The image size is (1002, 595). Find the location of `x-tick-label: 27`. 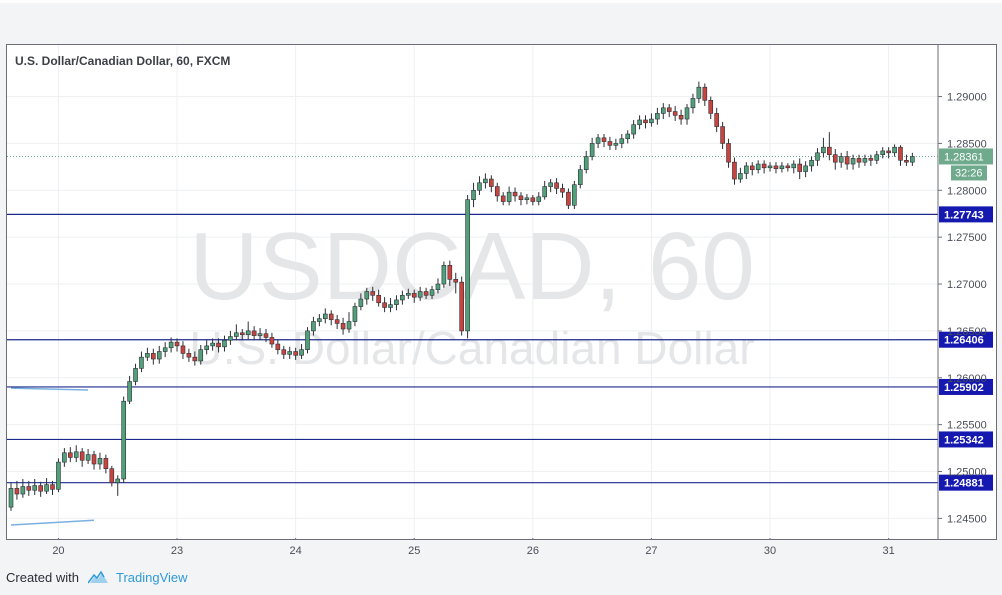

x-tick-label: 27 is located at coordinates (651, 551).